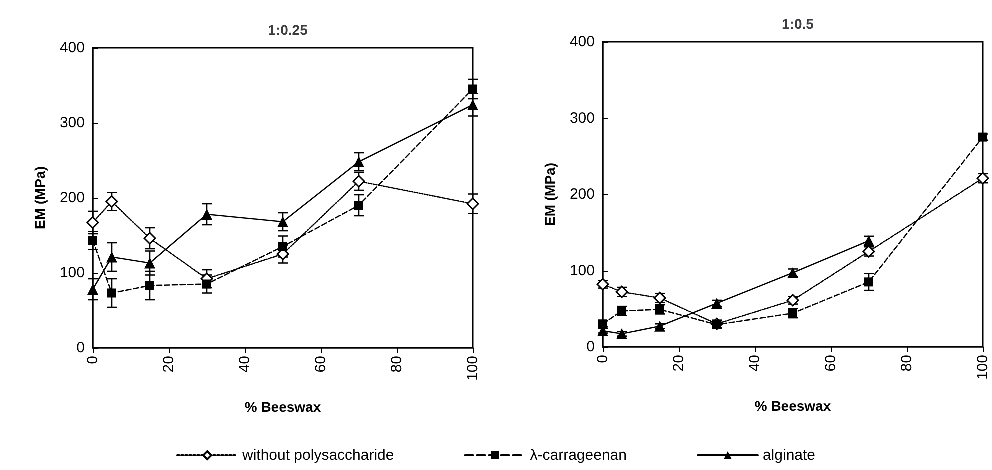 The height and width of the screenshot is (470, 992). I want to click on chart-title: 1:0.5, so click(798, 24).